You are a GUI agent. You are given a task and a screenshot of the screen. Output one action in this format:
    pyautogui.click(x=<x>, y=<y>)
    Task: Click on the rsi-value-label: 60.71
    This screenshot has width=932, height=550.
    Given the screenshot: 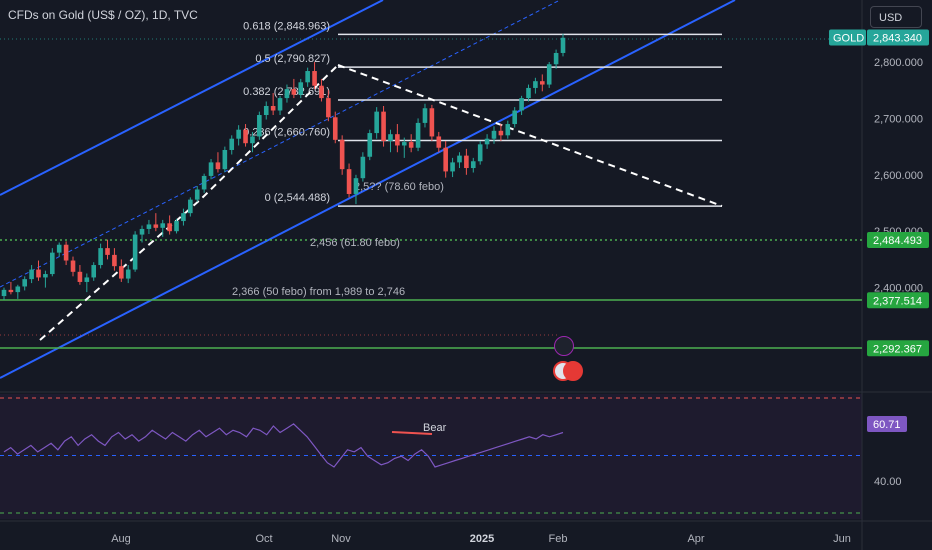 What is the action you would take?
    pyautogui.click(x=887, y=425)
    